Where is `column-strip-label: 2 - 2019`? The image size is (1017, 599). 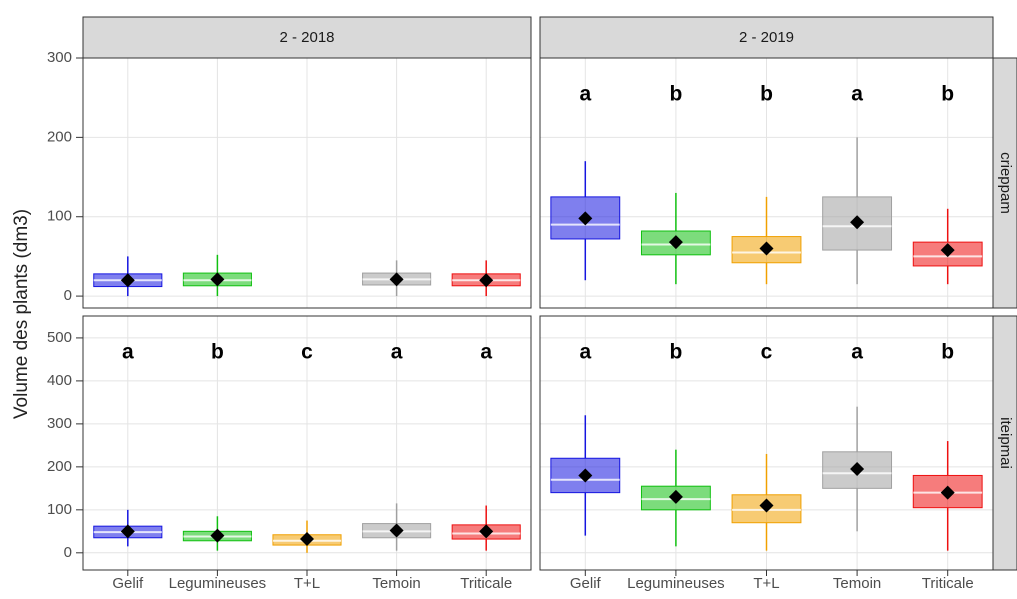
column-strip-label: 2 - 2019 is located at coordinates (766, 37).